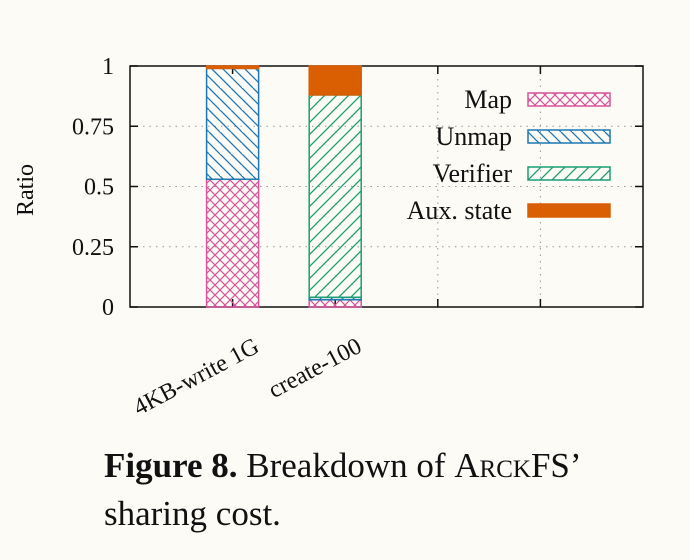  What do you see at coordinates (473, 173) in the screenshot?
I see `legend-label-verifier: Verifier` at bounding box center [473, 173].